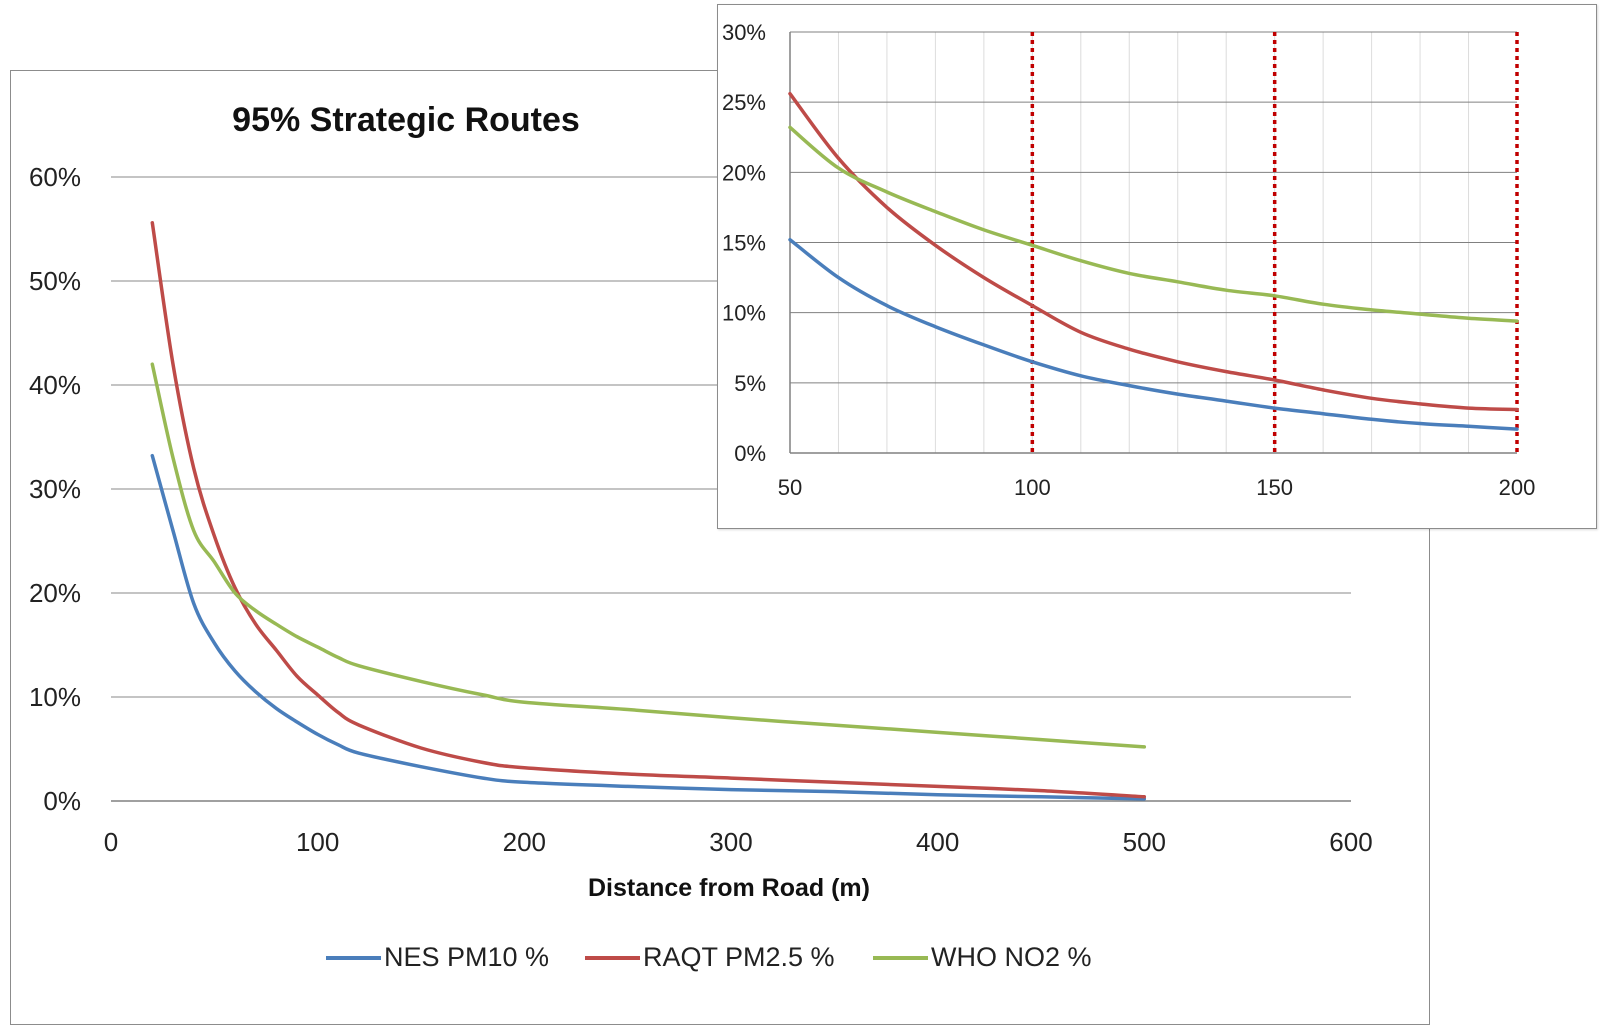 This screenshot has height=1029, width=1600. What do you see at coordinates (55, 177) in the screenshot?
I see `y-tick-label: 60%` at bounding box center [55, 177].